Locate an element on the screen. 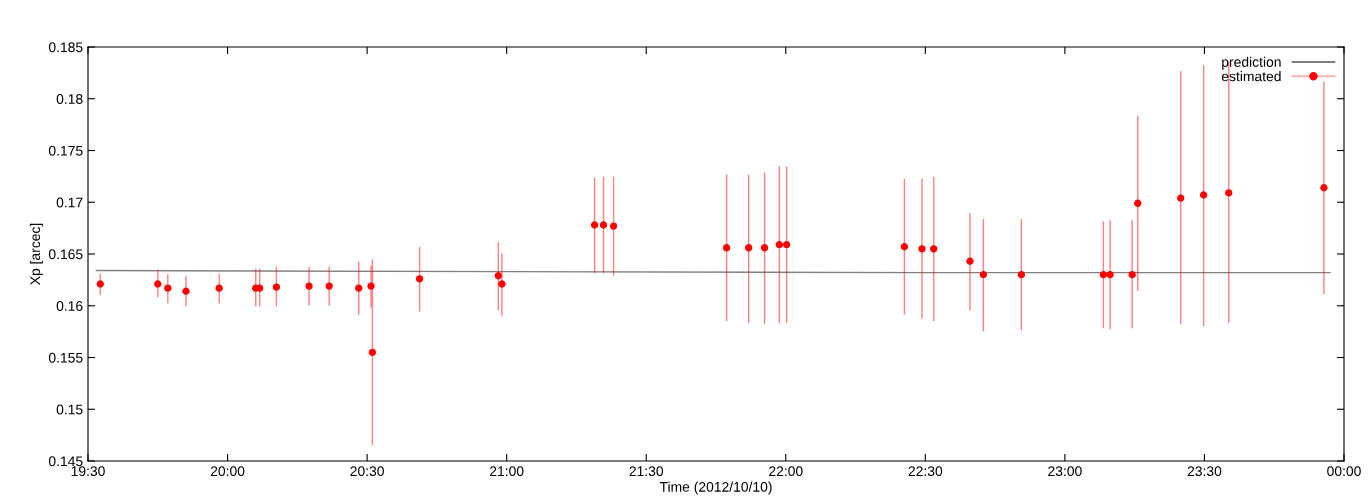  y-tick-label: 0.155 is located at coordinates (65, 357).